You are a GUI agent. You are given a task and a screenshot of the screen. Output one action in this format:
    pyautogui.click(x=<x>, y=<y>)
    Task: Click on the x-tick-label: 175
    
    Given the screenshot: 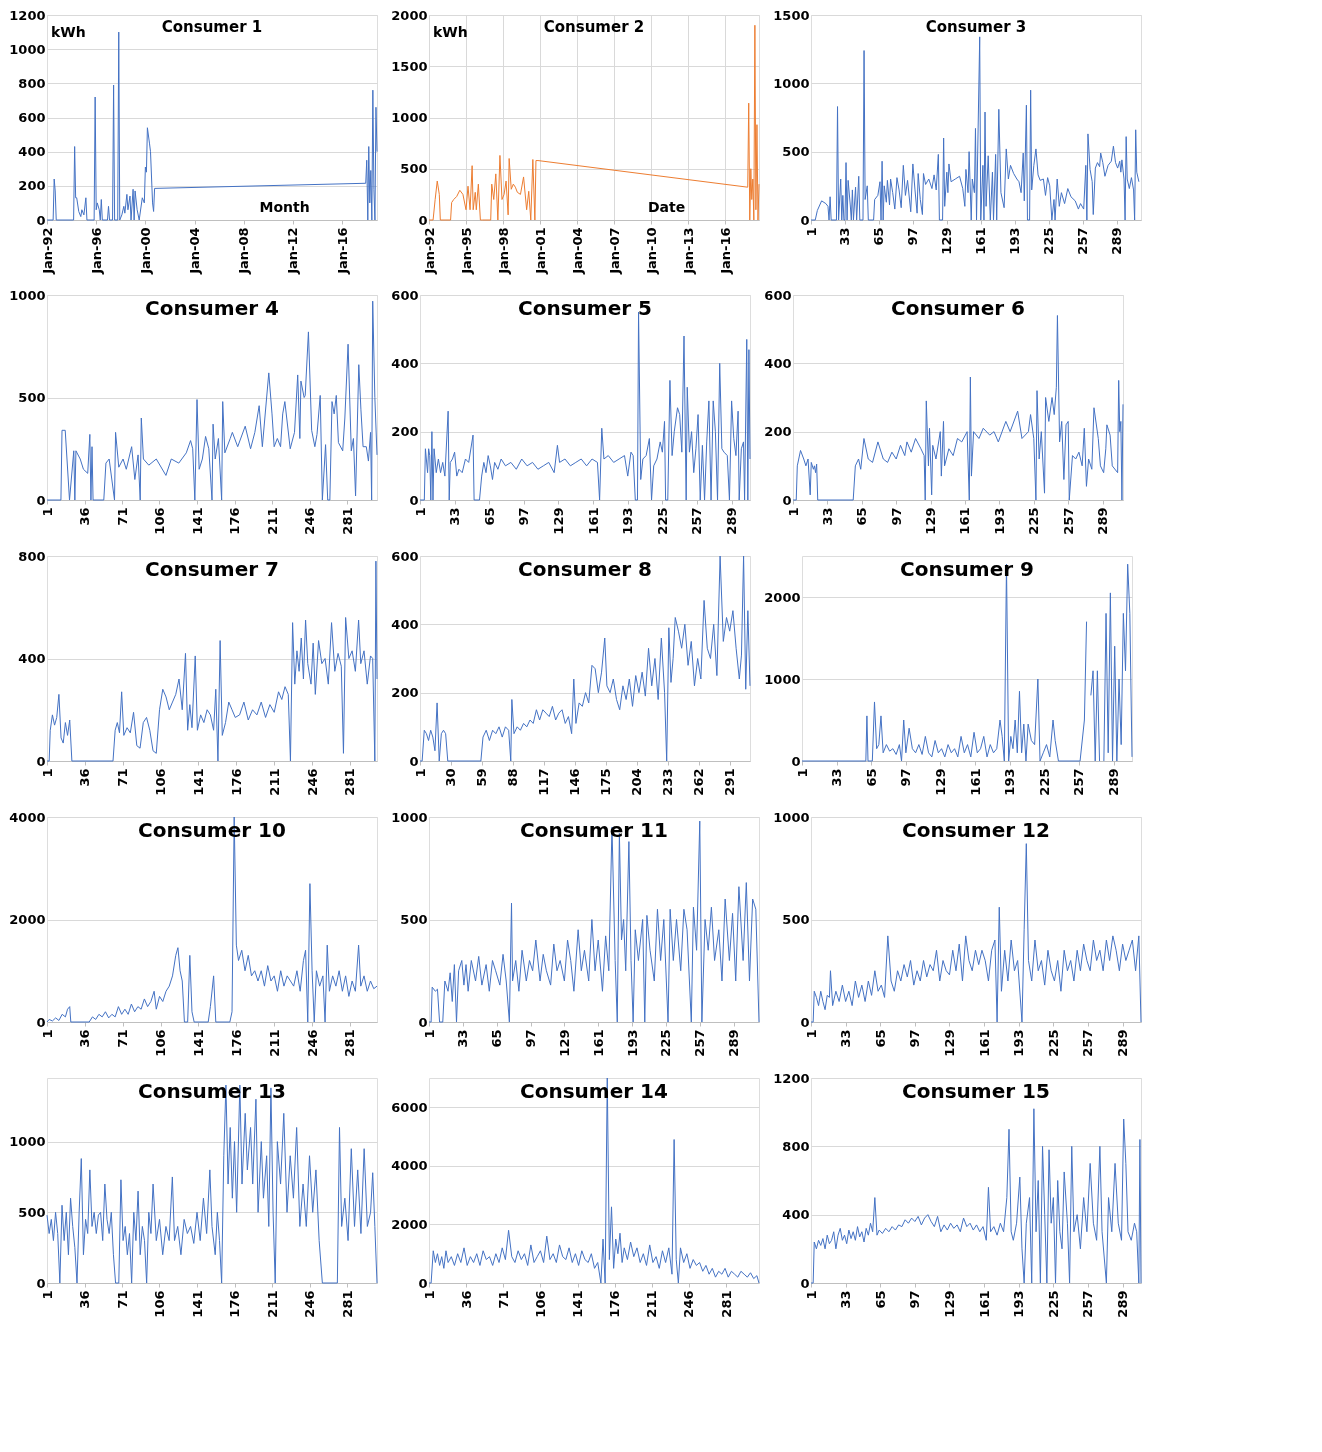 What is the action you would take?
    pyautogui.click(x=606, y=782)
    